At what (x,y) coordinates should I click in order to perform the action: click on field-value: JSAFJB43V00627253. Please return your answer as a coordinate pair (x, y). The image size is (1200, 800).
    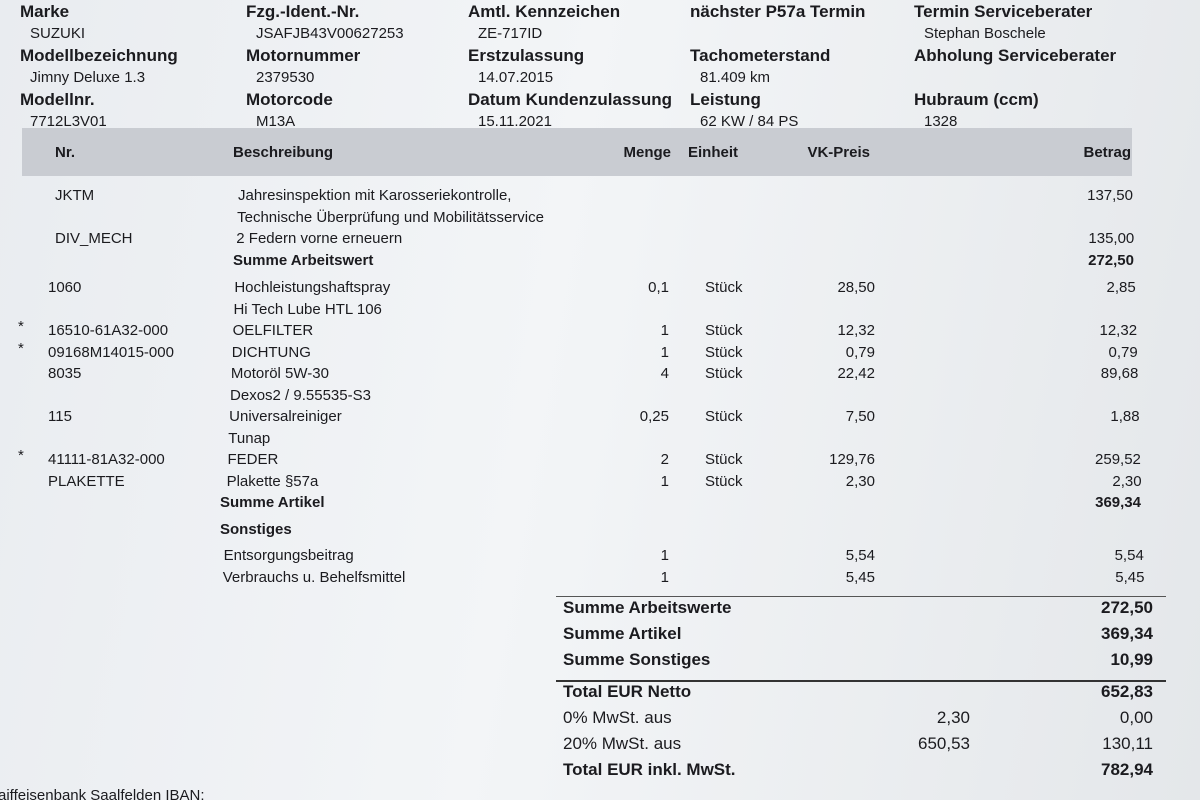
    Looking at the image, I should click on (330, 33).